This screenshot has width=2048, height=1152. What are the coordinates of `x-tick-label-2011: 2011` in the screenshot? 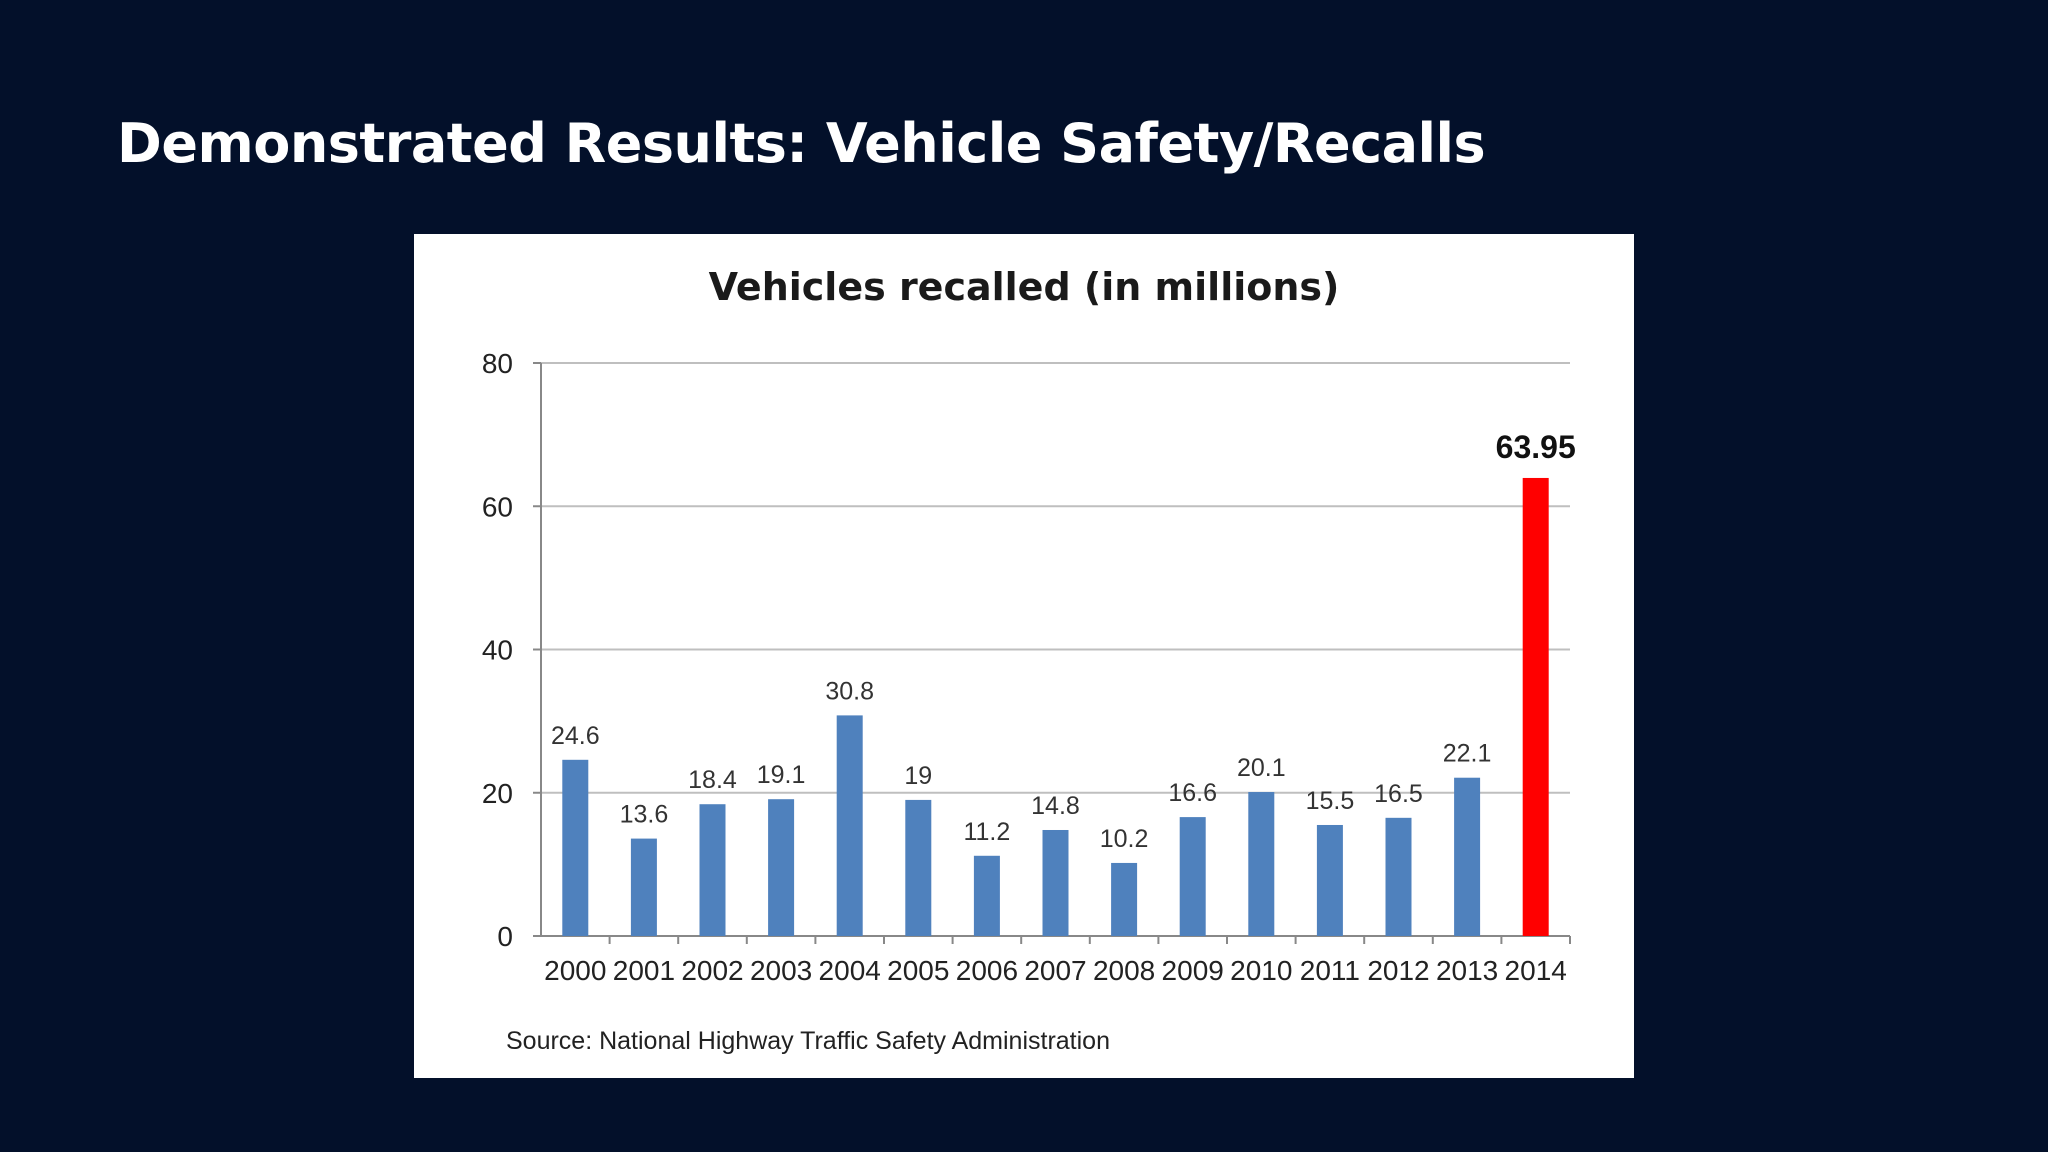 It's located at (1330, 970).